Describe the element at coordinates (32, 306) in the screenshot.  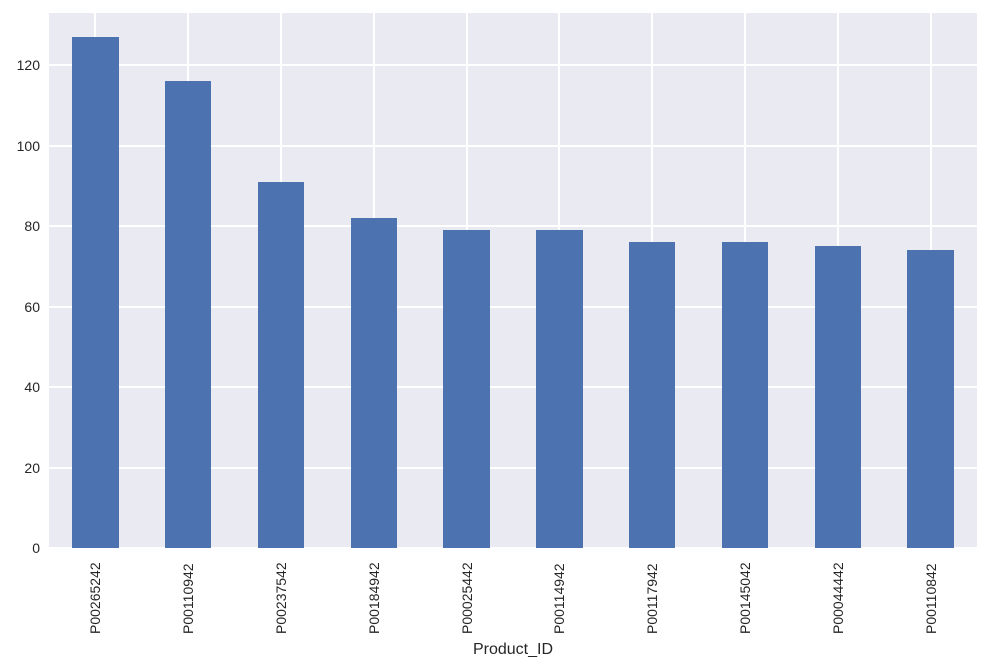
I see `y-tick-label: 60` at that location.